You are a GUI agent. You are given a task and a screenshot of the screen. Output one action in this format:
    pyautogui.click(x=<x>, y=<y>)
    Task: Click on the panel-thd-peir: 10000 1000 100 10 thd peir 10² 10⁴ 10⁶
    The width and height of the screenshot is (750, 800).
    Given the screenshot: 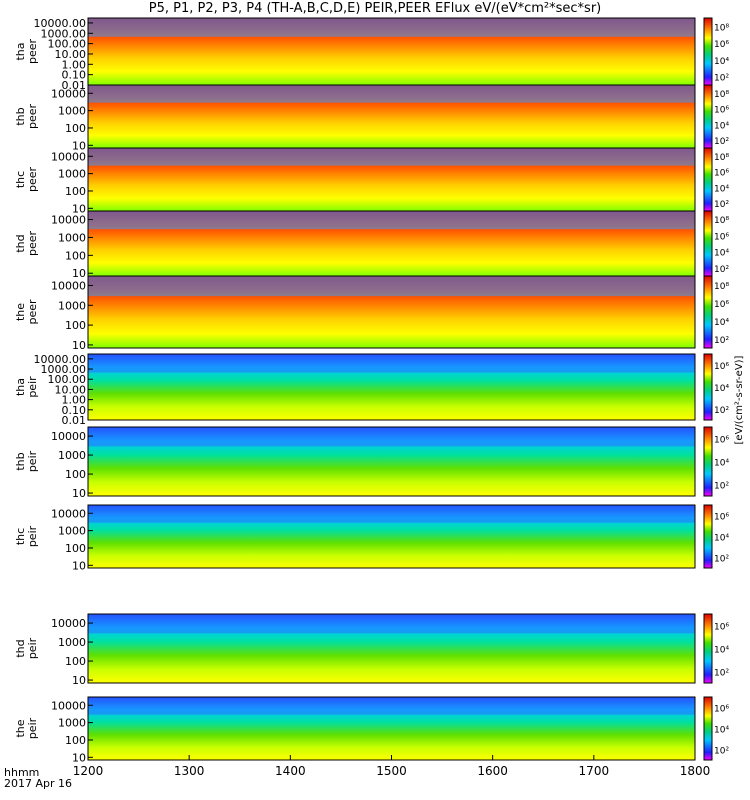 What is the action you would take?
    pyautogui.click(x=371, y=650)
    